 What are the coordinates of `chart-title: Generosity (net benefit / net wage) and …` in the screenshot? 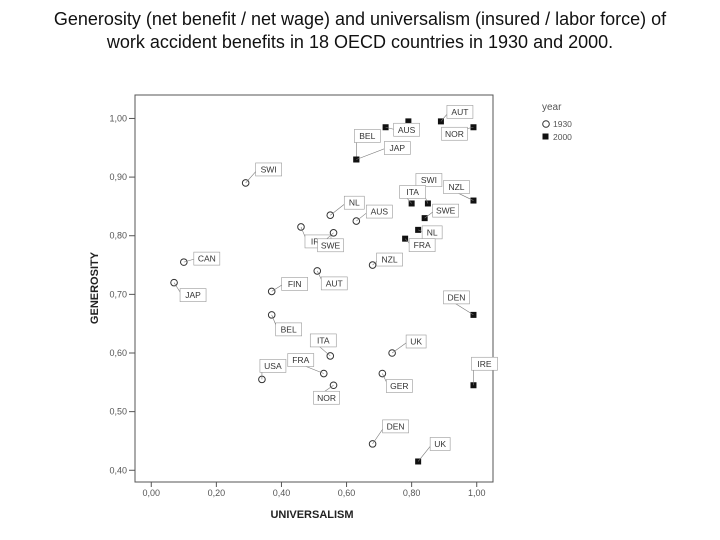 It's located at (360, 30).